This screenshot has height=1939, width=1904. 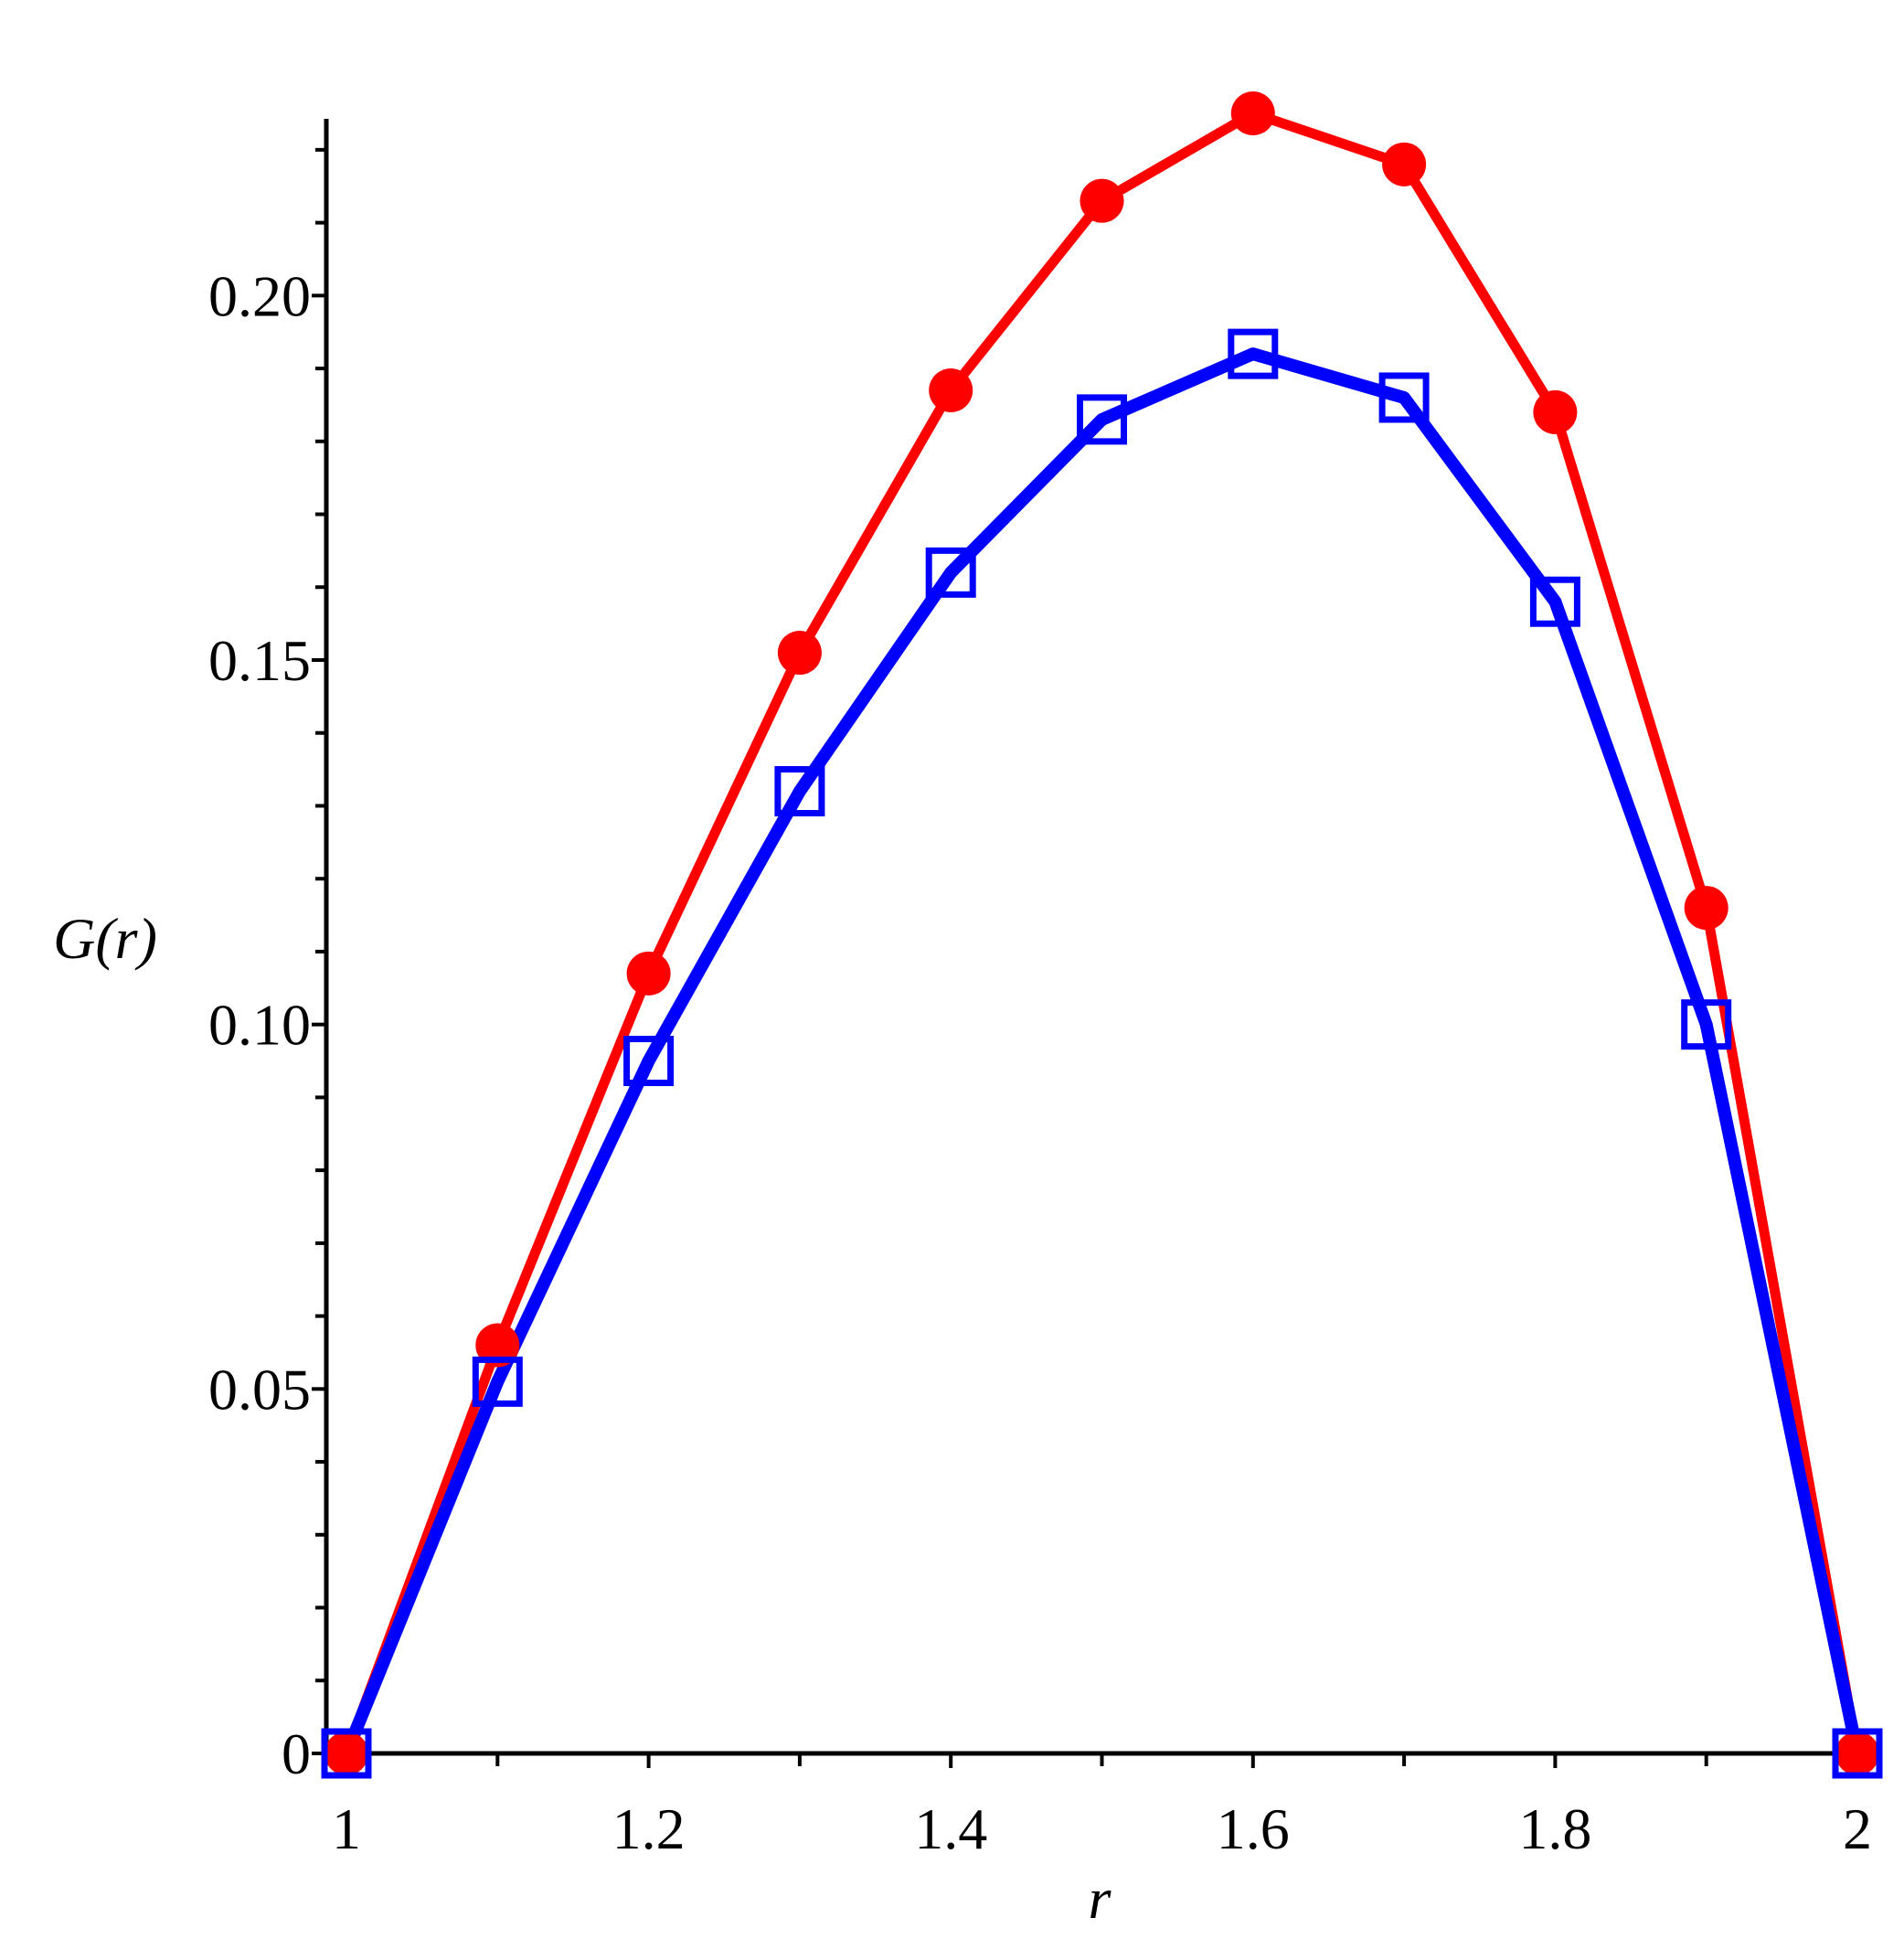 What do you see at coordinates (105, 938) in the screenshot?
I see `y-axis-label: G(r)` at bounding box center [105, 938].